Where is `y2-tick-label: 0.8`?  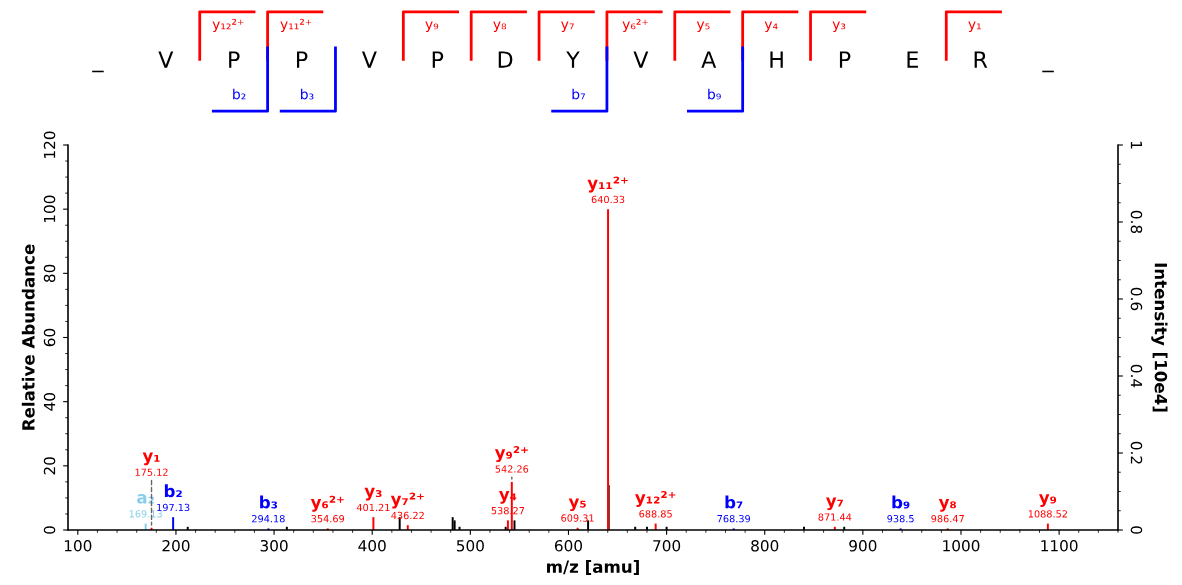
y2-tick-label: 0.8 is located at coordinates (1136, 222).